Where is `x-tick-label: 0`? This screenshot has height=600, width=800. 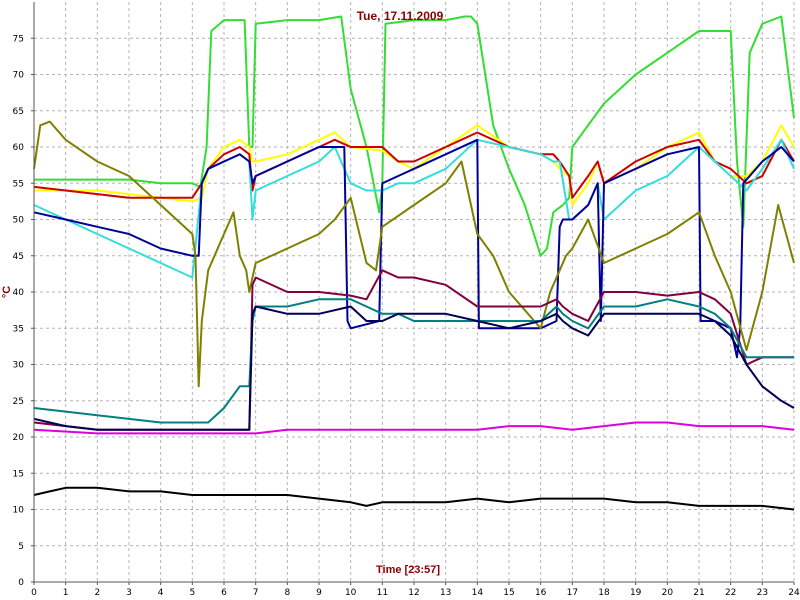 x-tick-label: 0 is located at coordinates (34, 593).